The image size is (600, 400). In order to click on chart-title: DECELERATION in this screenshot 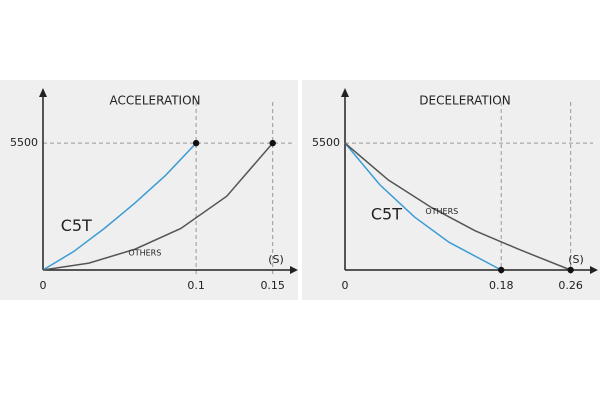, I will do `click(464, 101)`.